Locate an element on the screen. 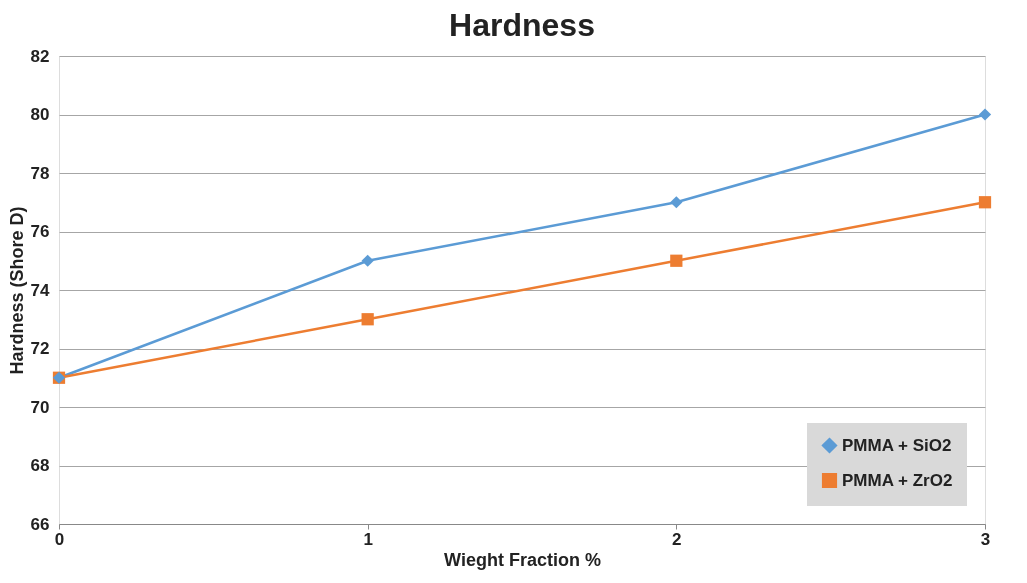 The height and width of the screenshot is (583, 1027). y-tick-label: 78 is located at coordinates (40, 173).